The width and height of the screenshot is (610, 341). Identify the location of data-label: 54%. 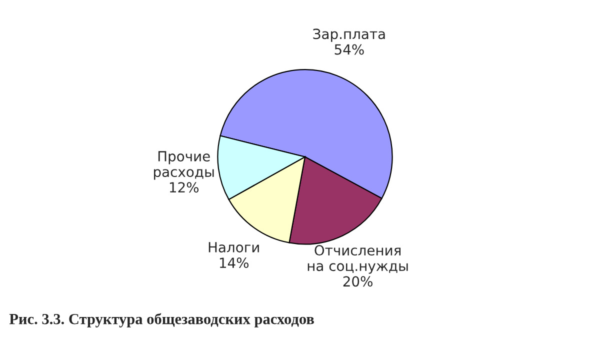
(349, 49).